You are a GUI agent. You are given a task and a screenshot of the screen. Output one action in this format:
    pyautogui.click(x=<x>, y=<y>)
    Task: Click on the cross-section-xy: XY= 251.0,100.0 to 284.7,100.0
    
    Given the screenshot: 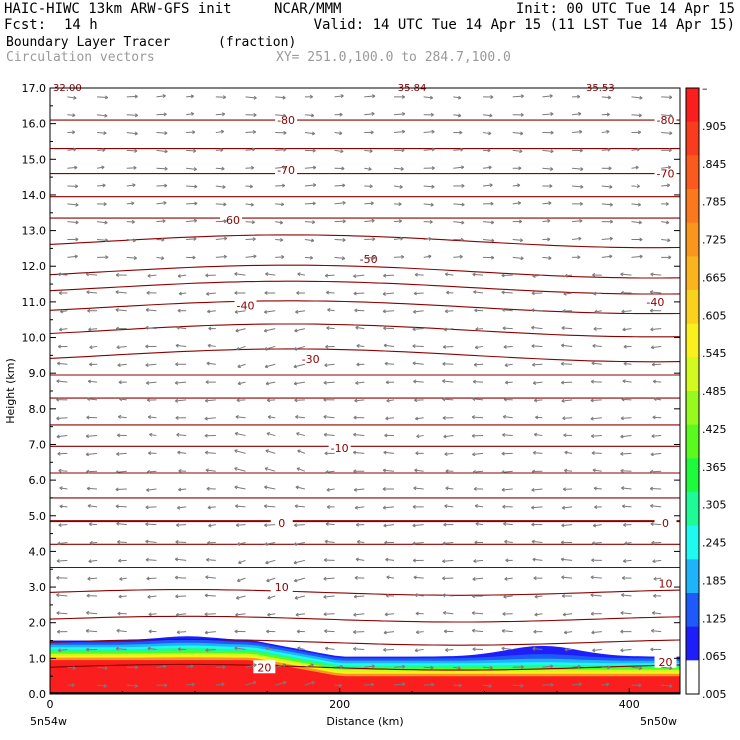 What is the action you would take?
    pyautogui.click(x=393, y=57)
    